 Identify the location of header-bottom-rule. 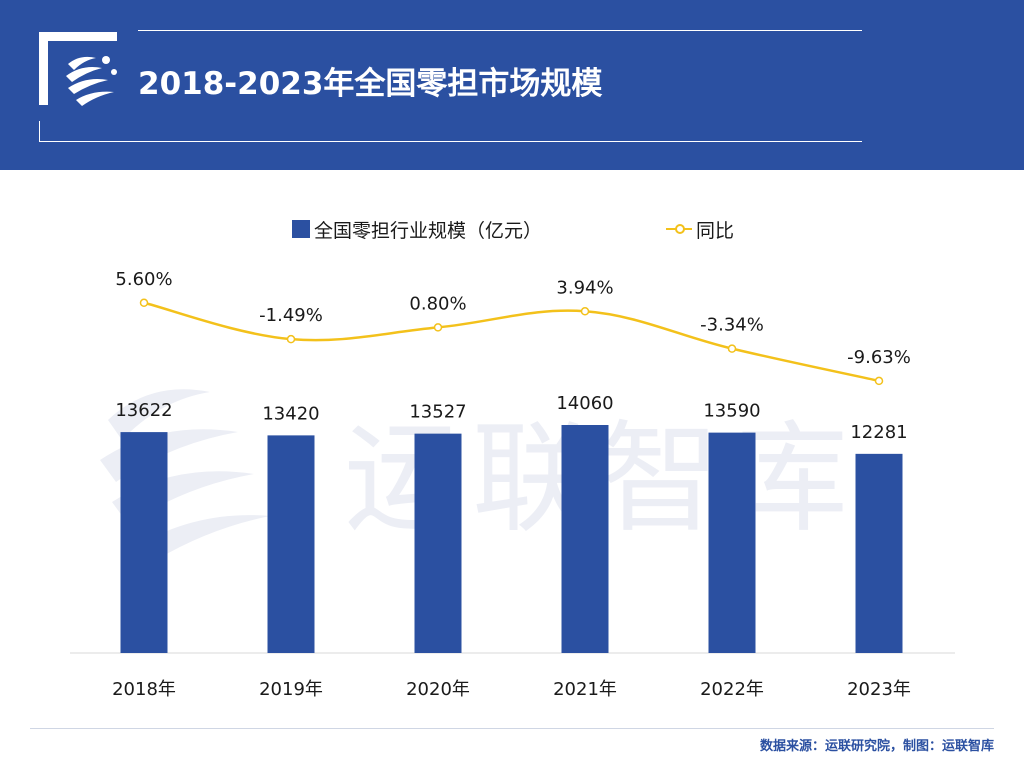
(450, 141).